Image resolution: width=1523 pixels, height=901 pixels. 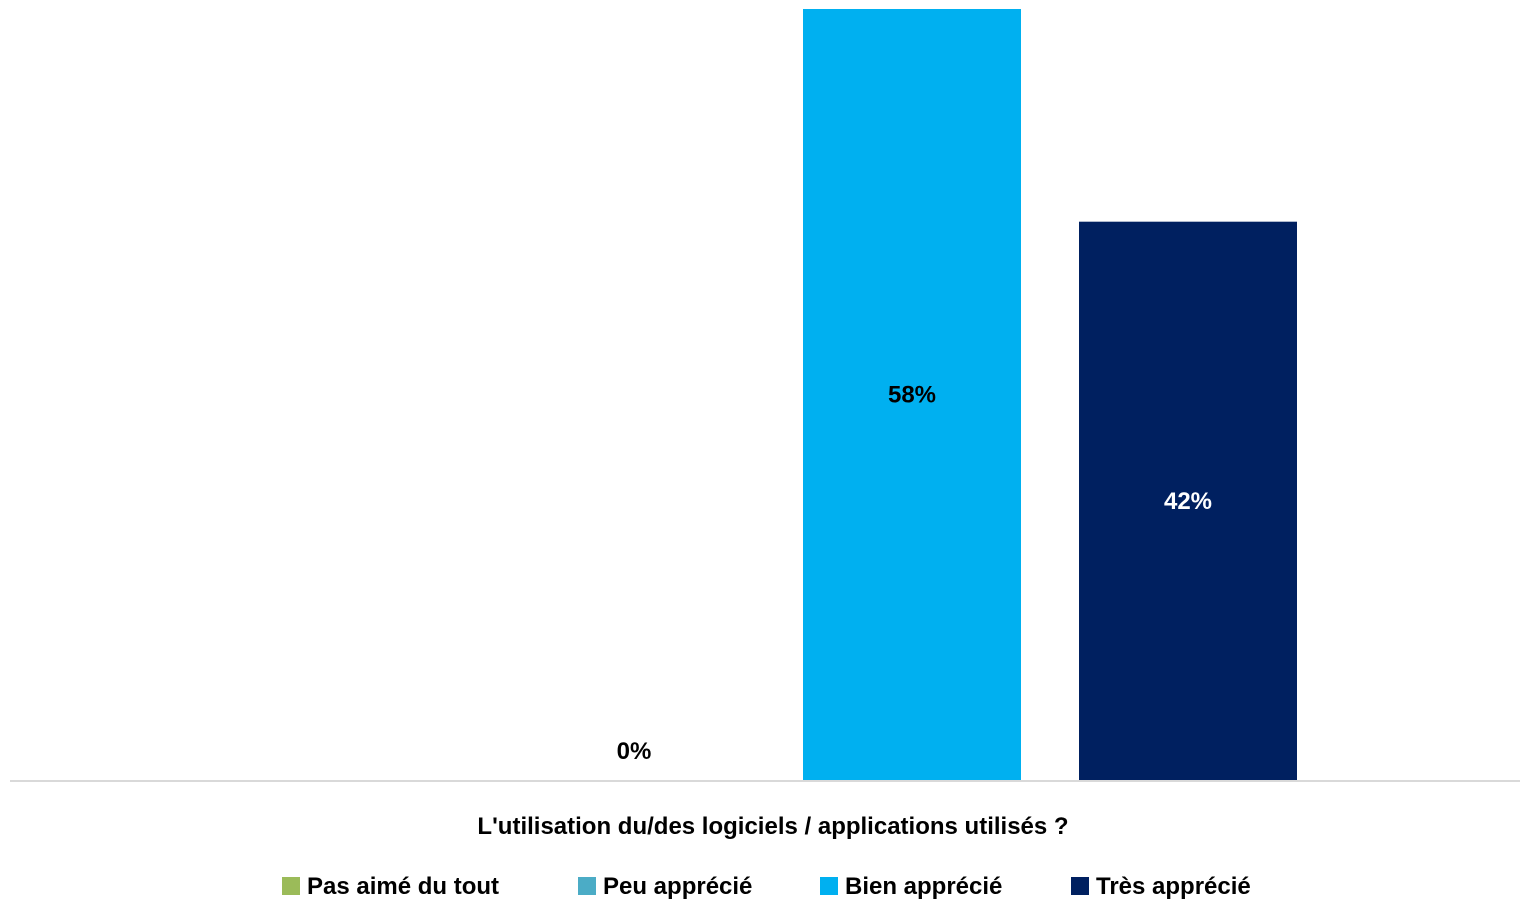 I want to click on legend-label-tres-apprecie: Très apprécié, so click(x=1173, y=886).